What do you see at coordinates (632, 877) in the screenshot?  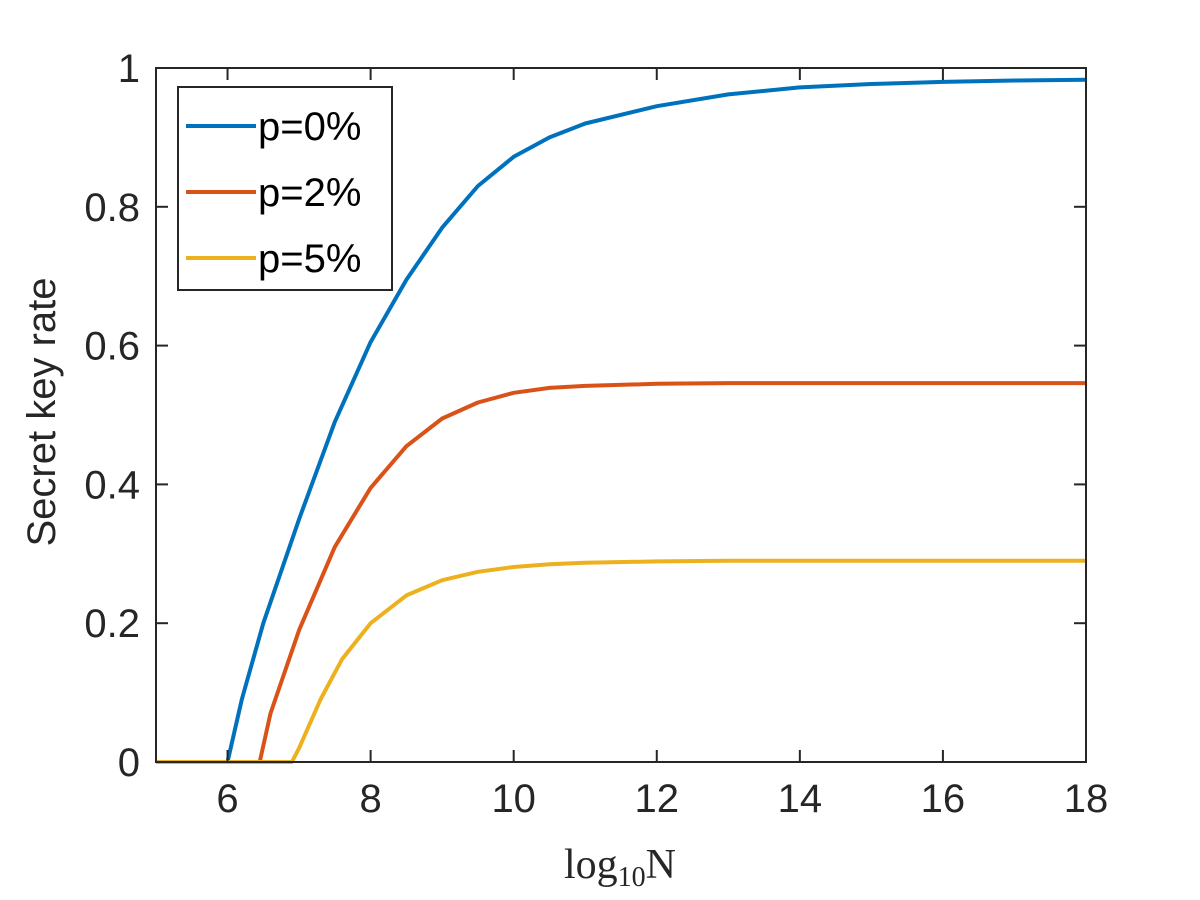 I see `x-axis-label-sub: 10` at bounding box center [632, 877].